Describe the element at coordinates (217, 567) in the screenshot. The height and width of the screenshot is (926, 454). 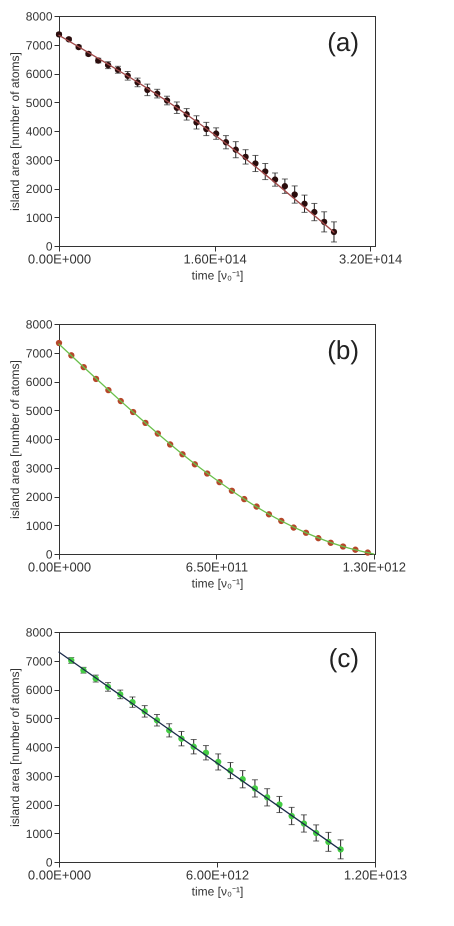
I see `x-tick-label: 6.50E+011` at that location.